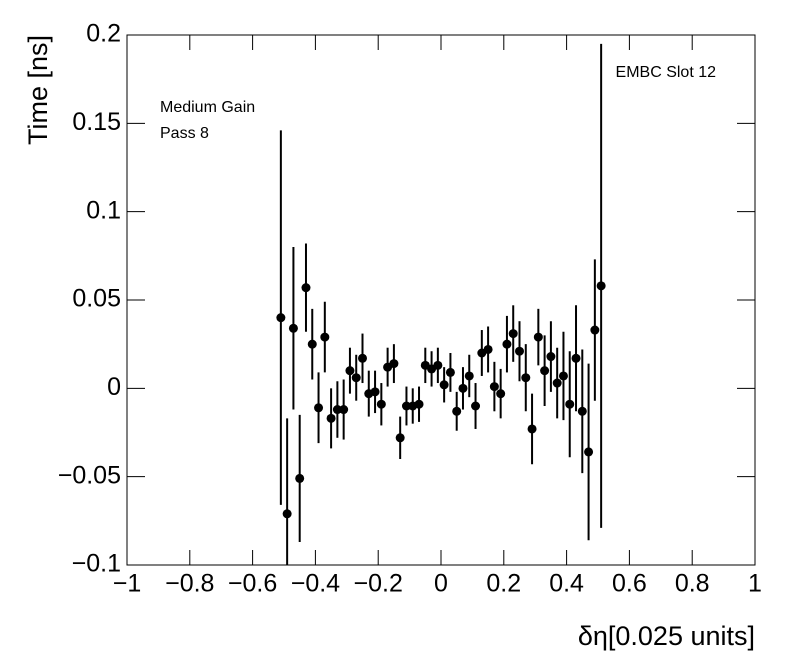 This screenshot has width=796, height=672. What do you see at coordinates (103, 34) in the screenshot?
I see `y-tick-label: 0.2` at bounding box center [103, 34].